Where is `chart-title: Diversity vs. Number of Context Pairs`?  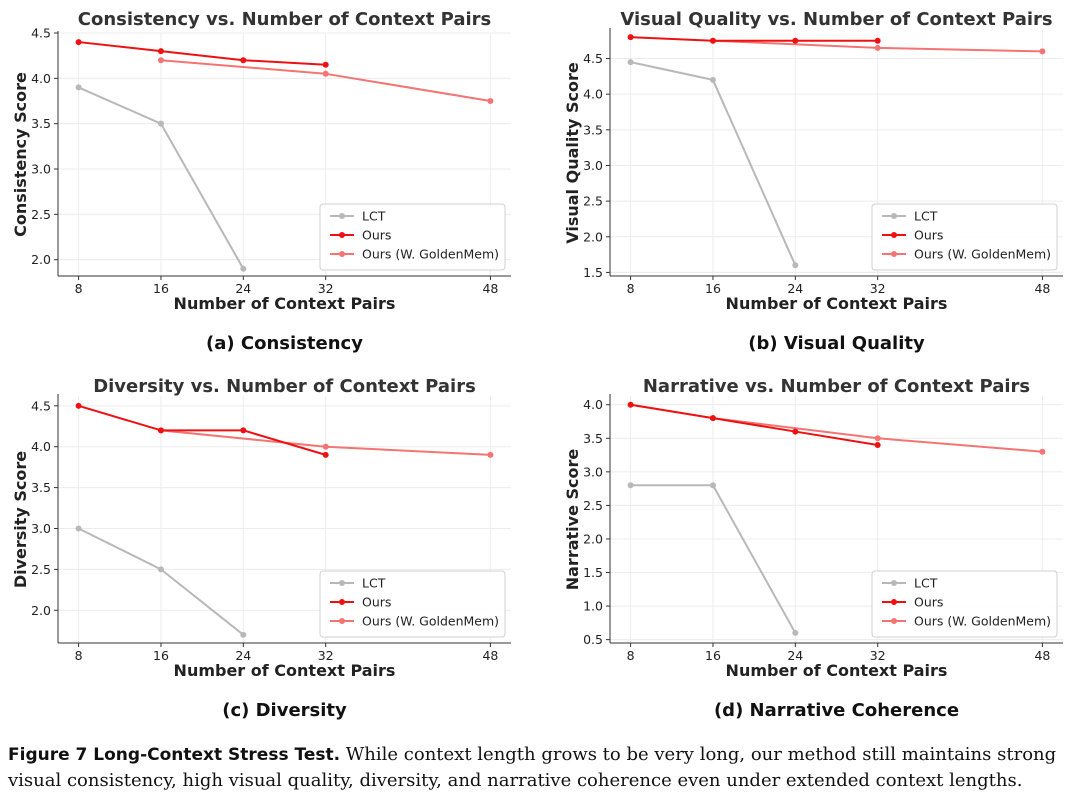
chart-title: Diversity vs. Number of Context Pairs is located at coordinates (284, 386).